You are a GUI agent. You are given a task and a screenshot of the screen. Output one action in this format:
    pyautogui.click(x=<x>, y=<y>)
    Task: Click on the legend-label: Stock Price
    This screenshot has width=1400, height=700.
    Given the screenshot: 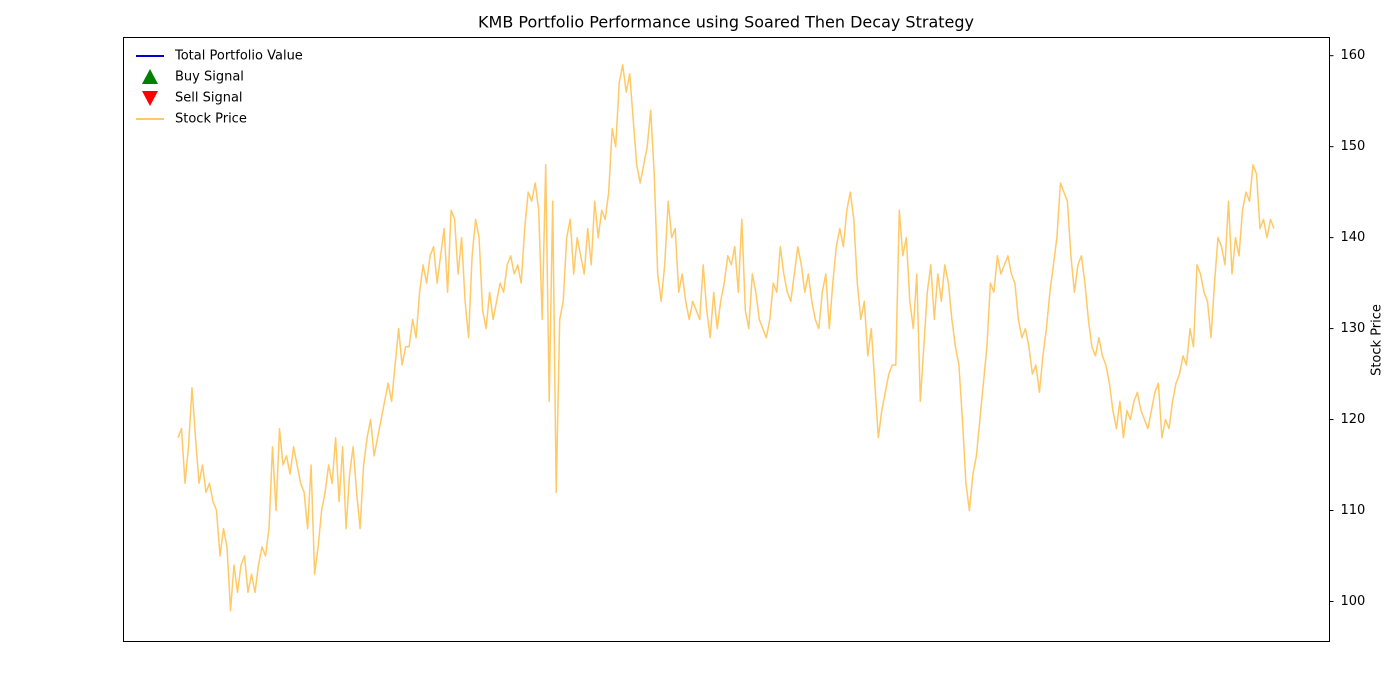 What is the action you would take?
    pyautogui.click(x=211, y=119)
    